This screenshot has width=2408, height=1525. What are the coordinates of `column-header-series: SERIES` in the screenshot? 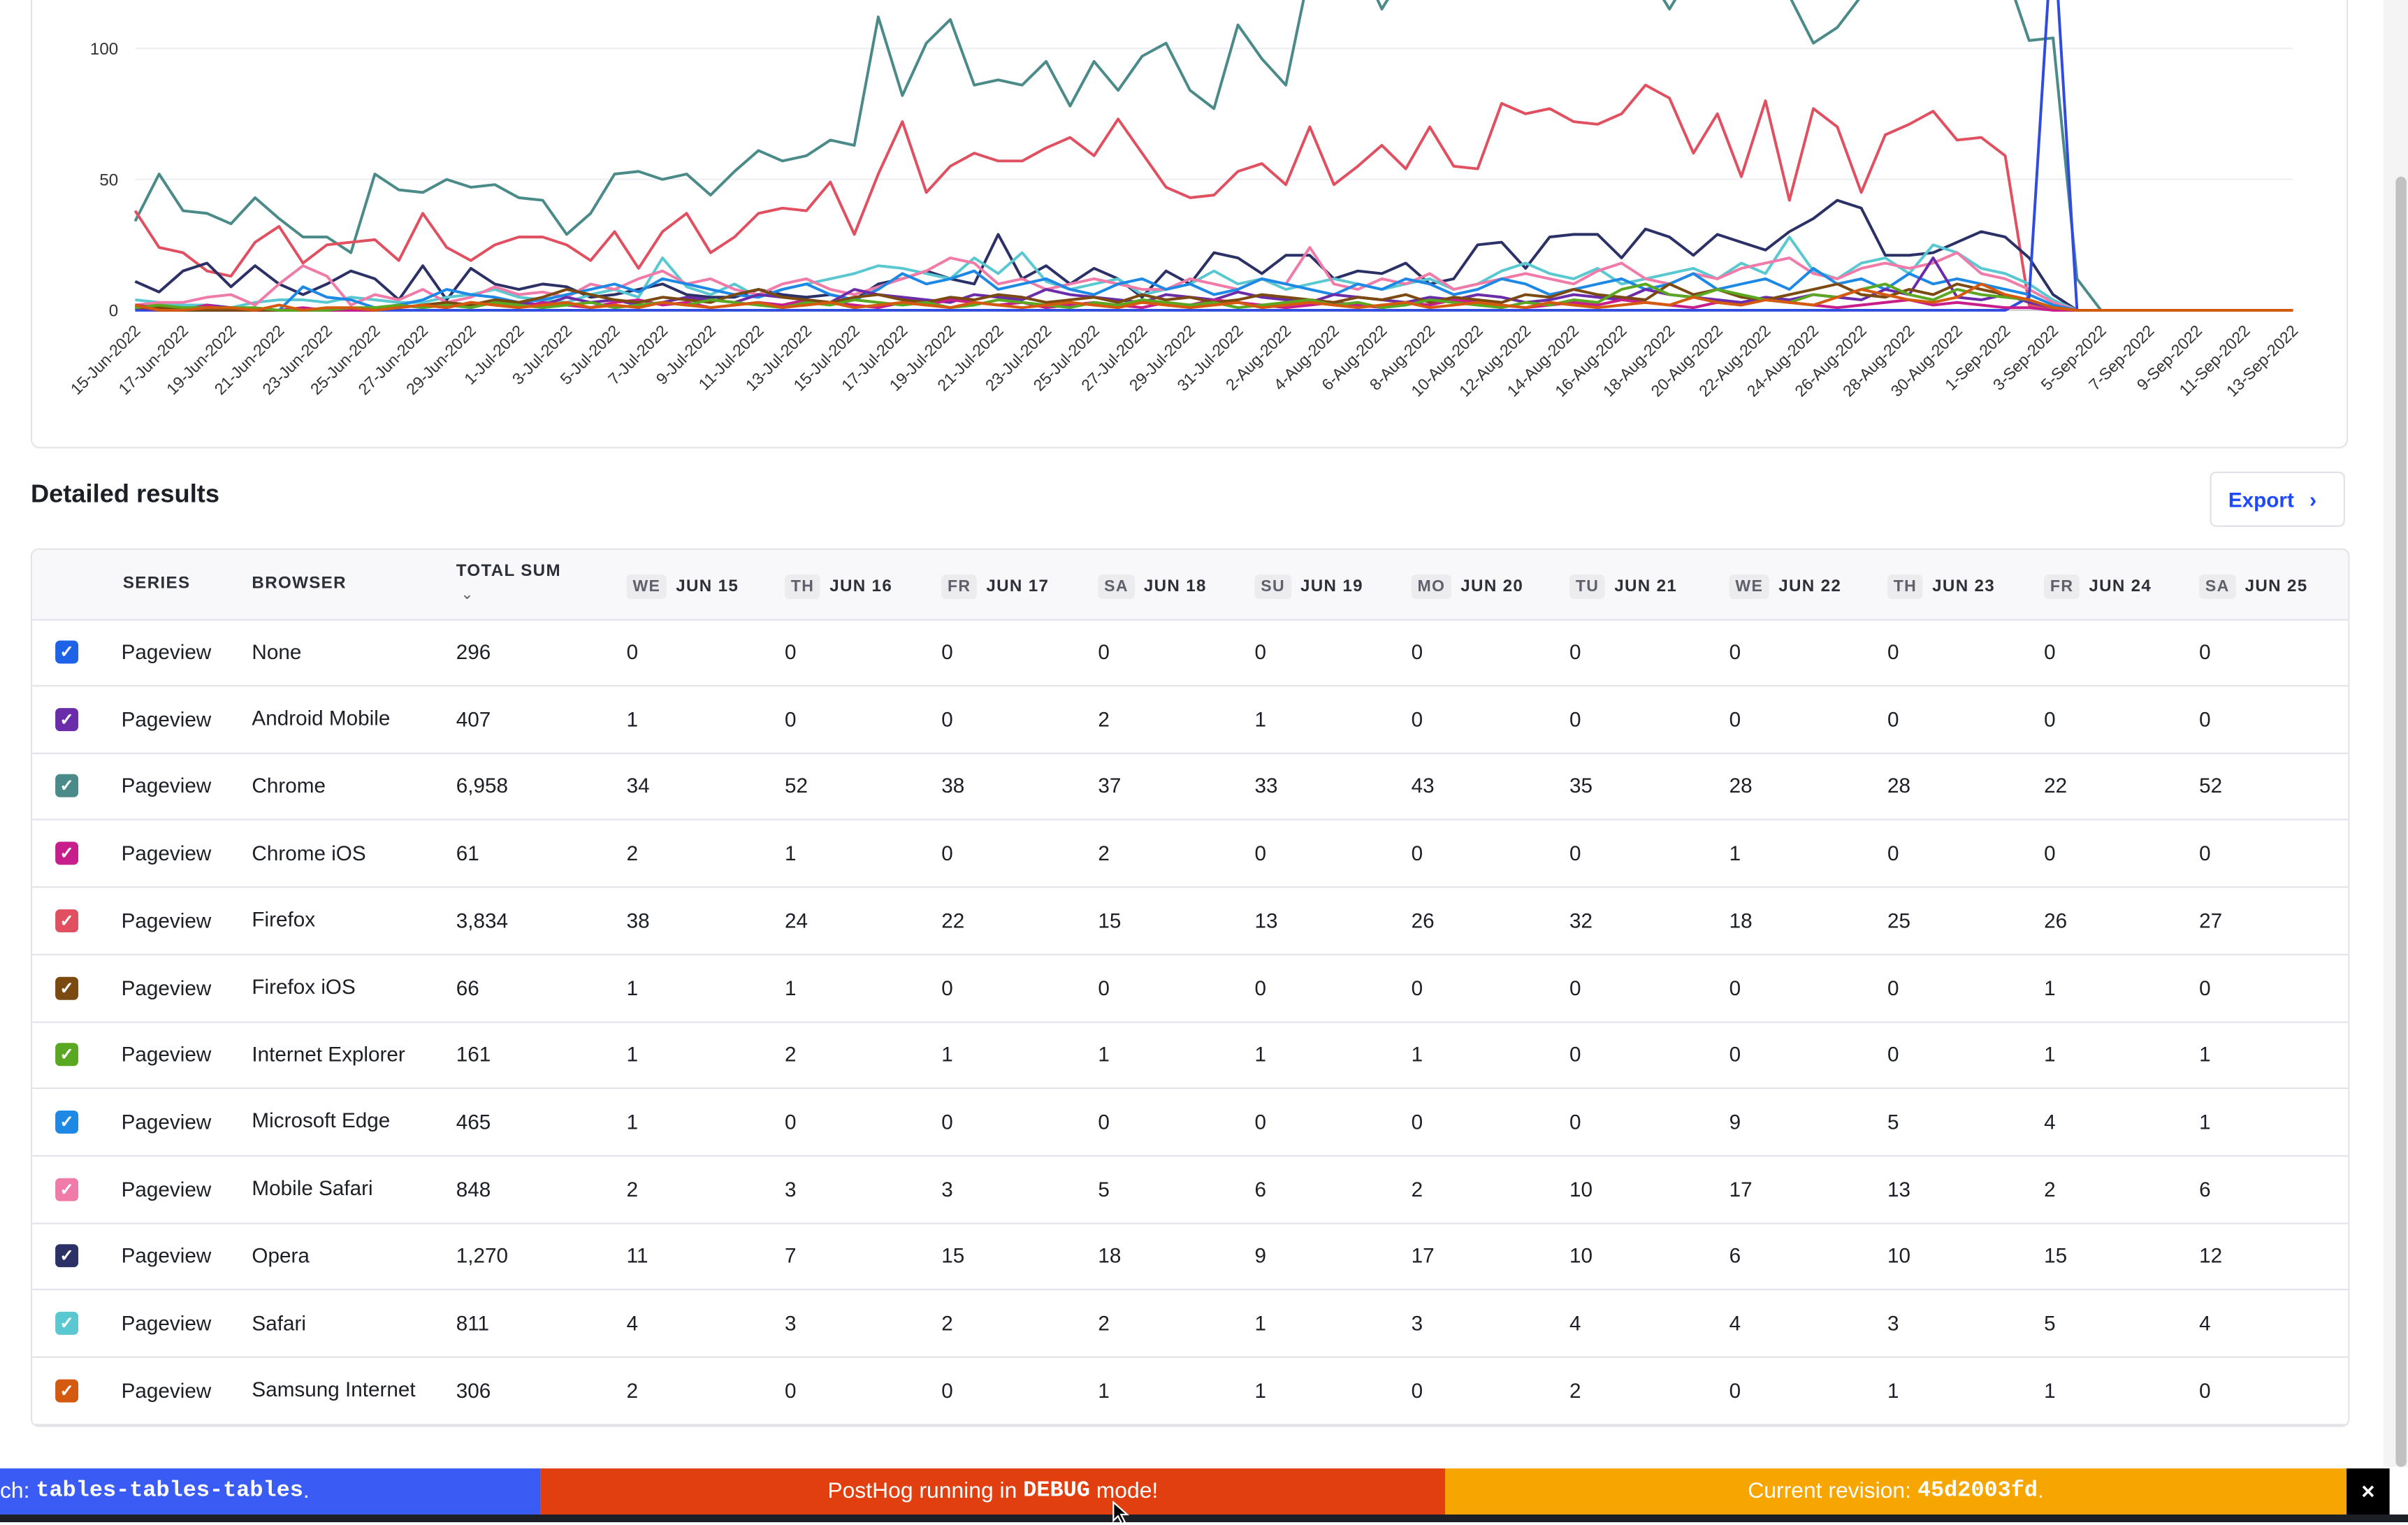 It's located at (156, 583).